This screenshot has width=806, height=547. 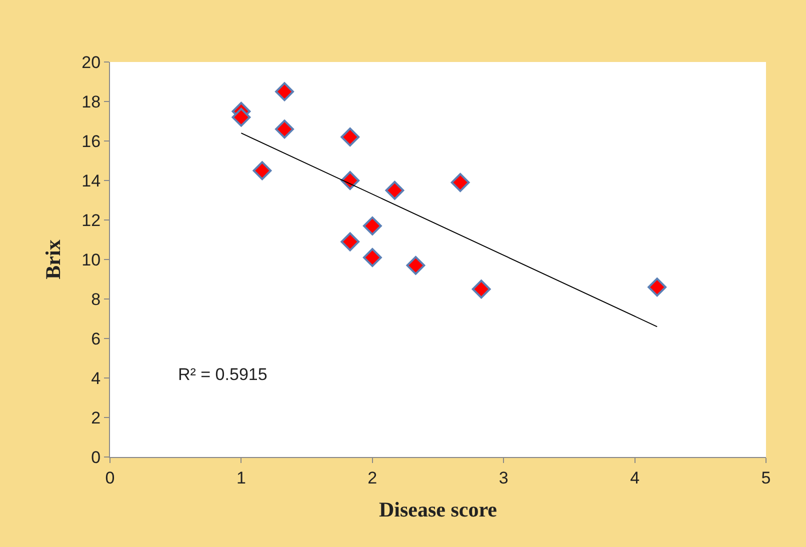 What do you see at coordinates (241, 478) in the screenshot?
I see `x-tick-label: 1` at bounding box center [241, 478].